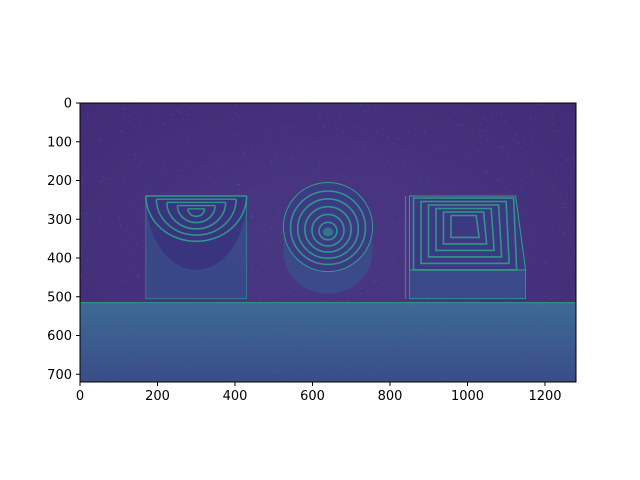  Describe the element at coordinates (328, 237) in the screenshot. I see `circle-block` at that location.